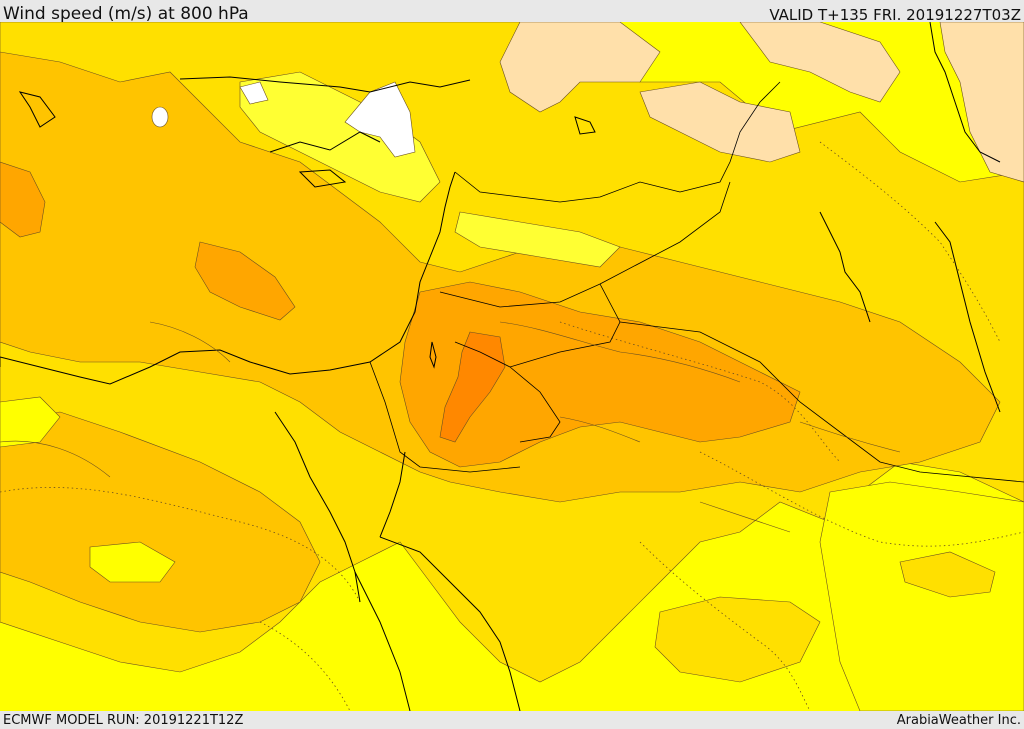  I want to click on header-bar, so click(512, 11).